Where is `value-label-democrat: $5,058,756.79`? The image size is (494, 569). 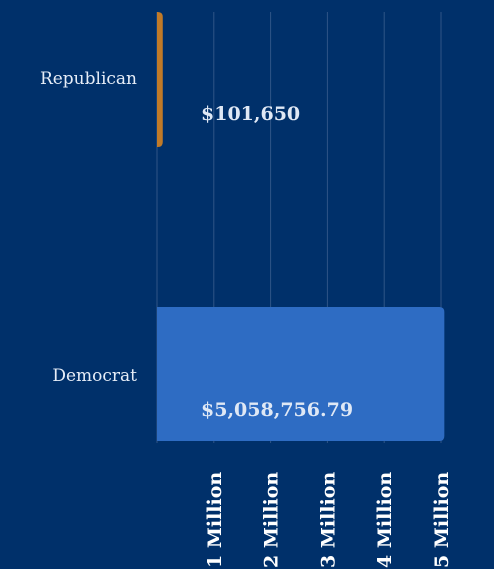
value-label-democrat: $5,058,756.79 is located at coordinates (277, 410).